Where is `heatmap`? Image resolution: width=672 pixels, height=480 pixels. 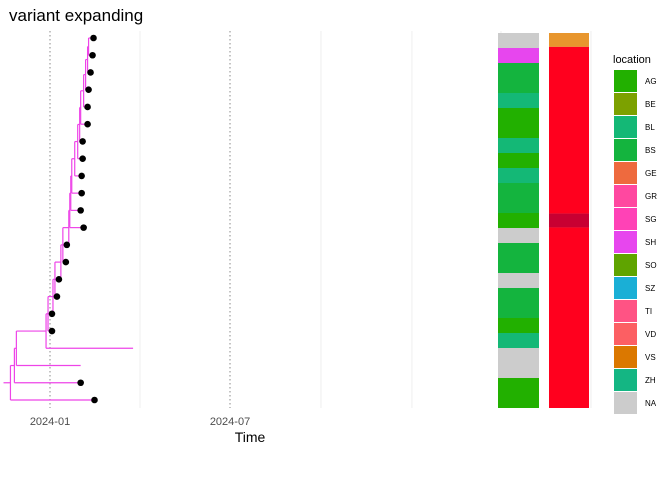
heatmap is located at coordinates (543, 220).